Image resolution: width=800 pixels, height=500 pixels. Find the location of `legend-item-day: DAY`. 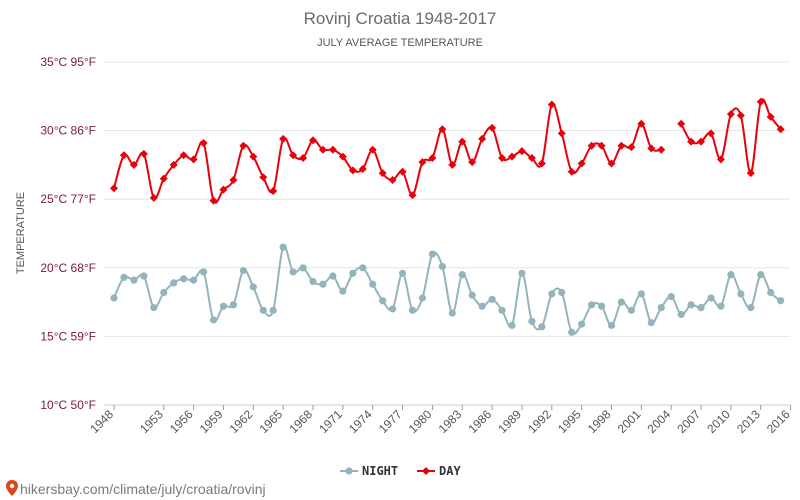

legend-item-day: DAY is located at coordinates (439, 471).